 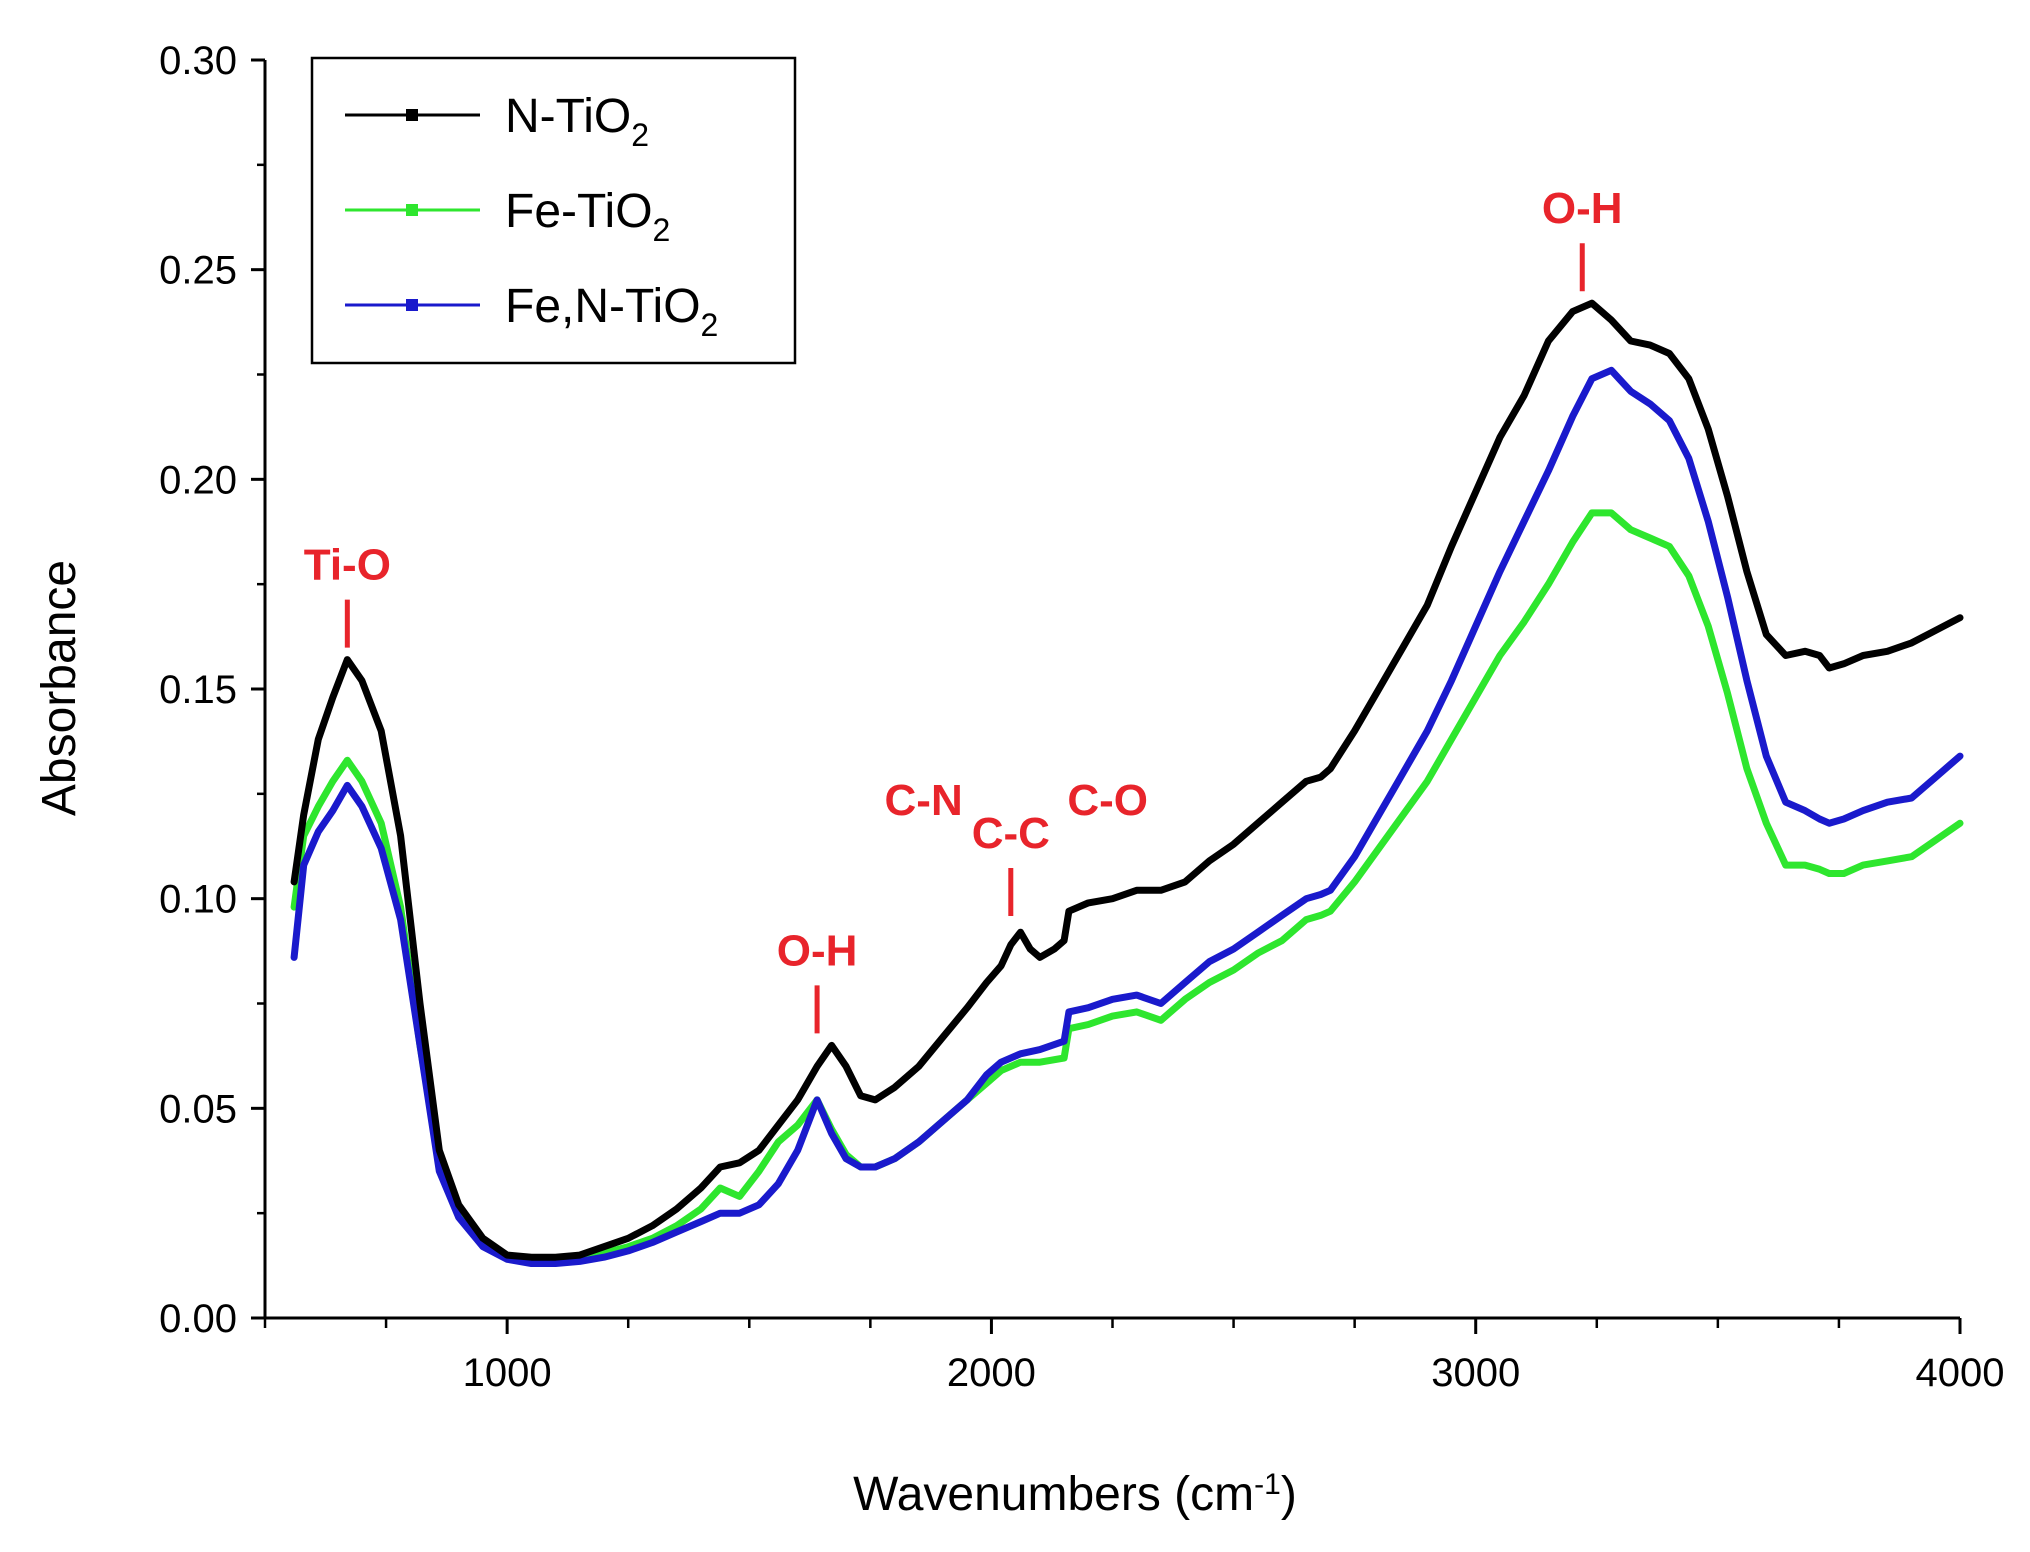 I want to click on legend-entry-n-tio2: N-TiO2, so click(x=497, y=121).